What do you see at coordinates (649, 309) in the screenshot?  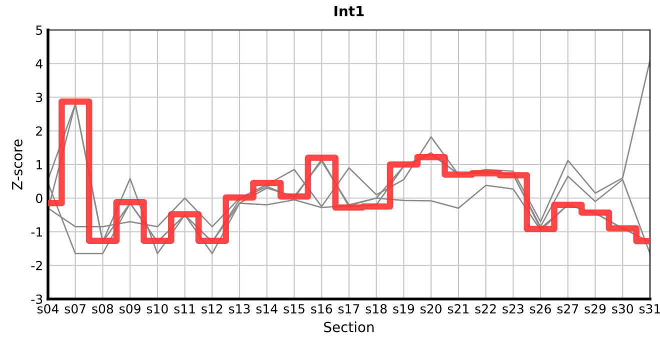 I see `x-tick-label: s31` at bounding box center [649, 309].